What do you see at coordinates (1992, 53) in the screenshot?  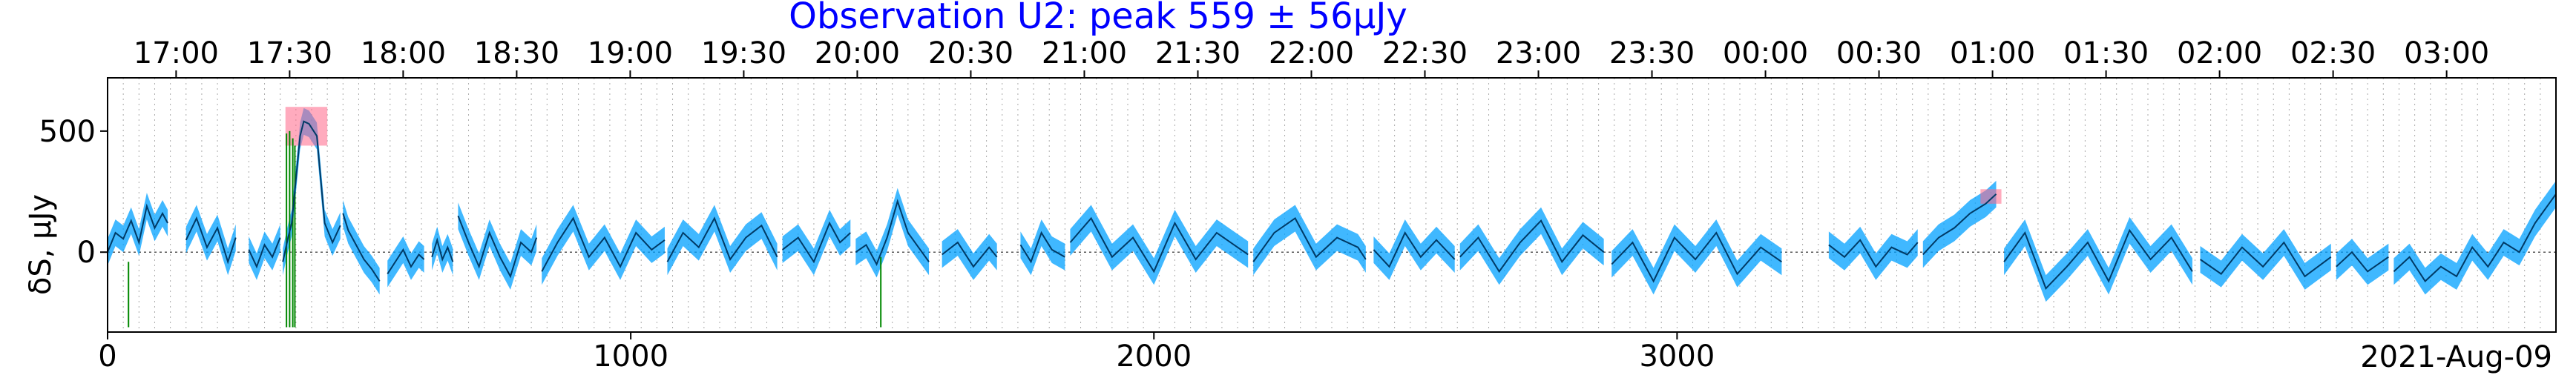 I see `top-tick-label: 01:00` at bounding box center [1992, 53].